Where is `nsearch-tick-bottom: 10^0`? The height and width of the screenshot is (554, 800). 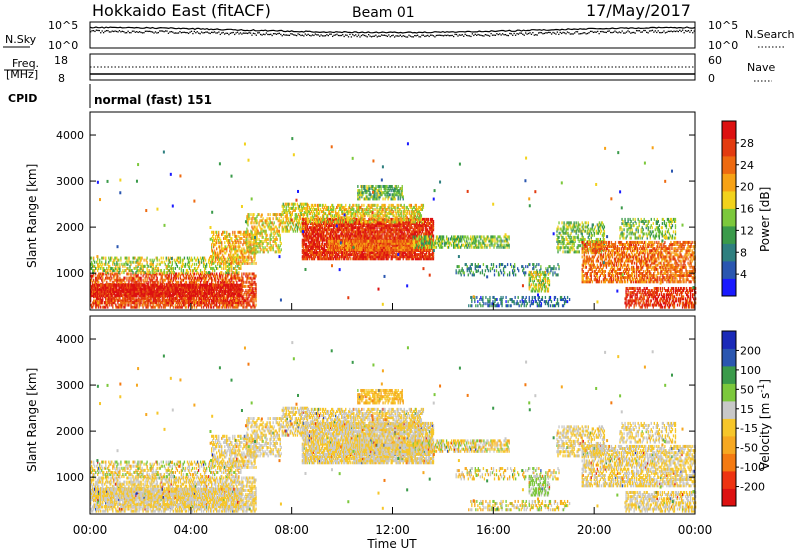 nsearch-tick-bottom: 10^0 is located at coordinates (723, 45).